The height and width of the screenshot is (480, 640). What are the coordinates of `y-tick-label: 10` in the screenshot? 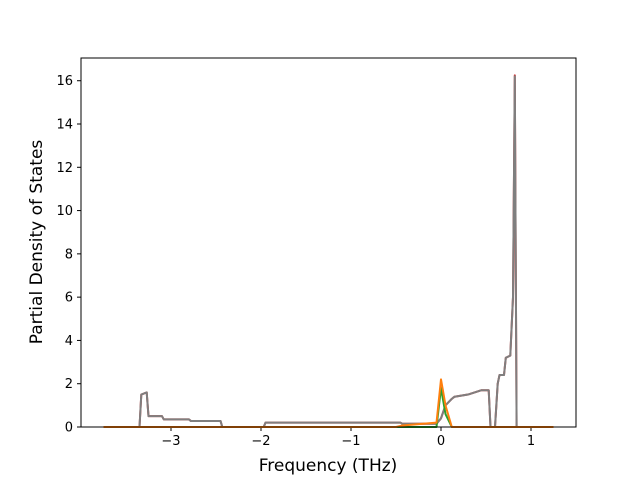 It's located at (64, 211).